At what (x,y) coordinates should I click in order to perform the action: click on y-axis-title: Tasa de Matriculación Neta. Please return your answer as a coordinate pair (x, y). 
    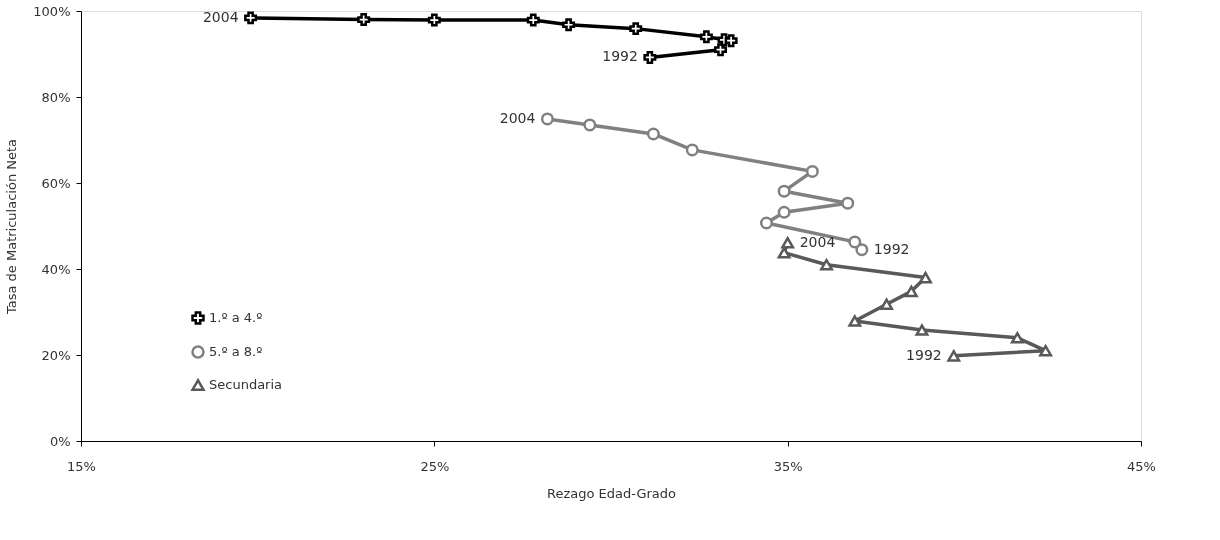
    Looking at the image, I should click on (12, 227).